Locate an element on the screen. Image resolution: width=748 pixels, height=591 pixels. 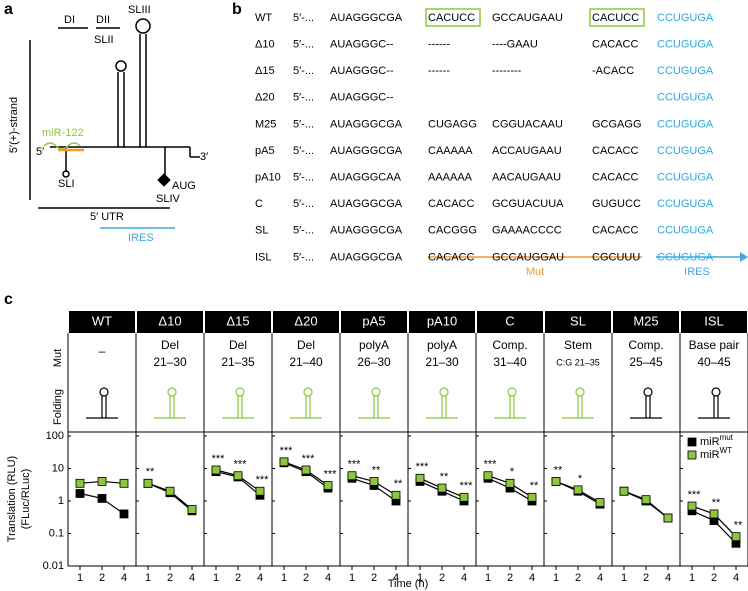
mut-text: Comp. is located at coordinates (509, 345).